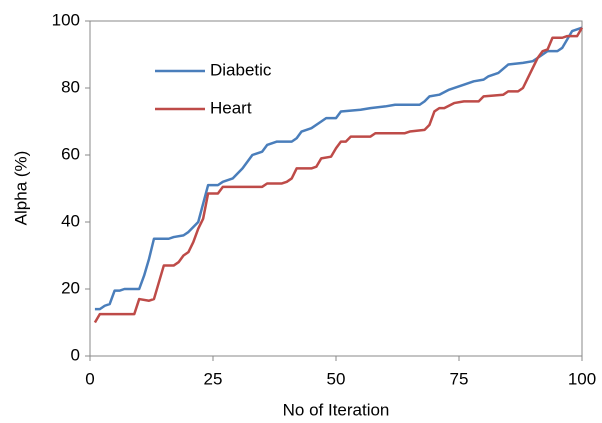 This screenshot has height=423, width=602. Describe the element at coordinates (70, 220) in the screenshot. I see `y-tick-label: 40` at that location.